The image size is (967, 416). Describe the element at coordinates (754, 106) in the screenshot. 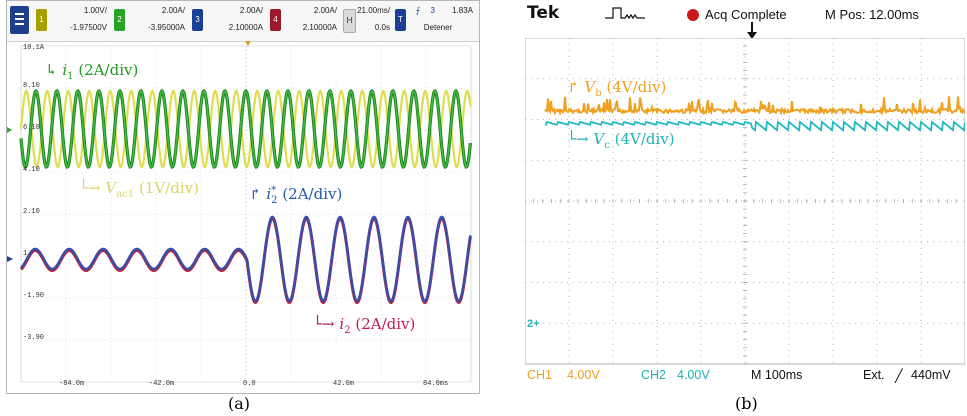

I see `vb-trace` at that location.